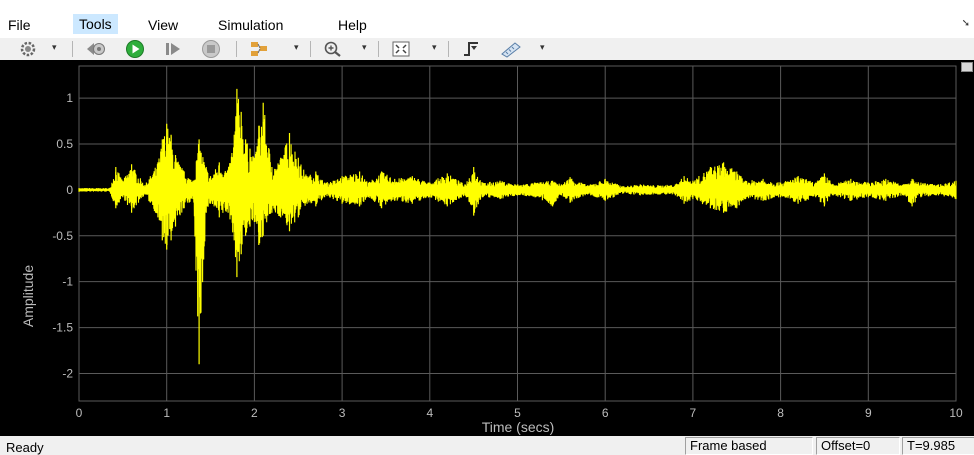  Describe the element at coordinates (967, 67) in the screenshot. I see `undock-icon` at that location.